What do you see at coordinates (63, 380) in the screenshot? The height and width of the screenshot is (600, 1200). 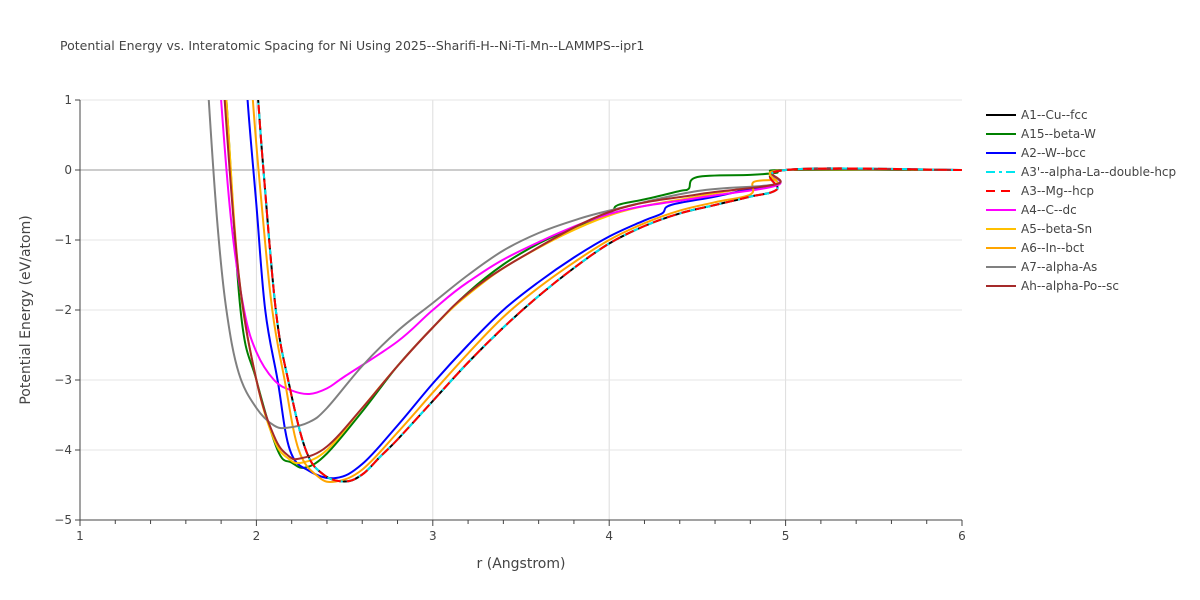 I see `y-tick-label: −3` at bounding box center [63, 380].